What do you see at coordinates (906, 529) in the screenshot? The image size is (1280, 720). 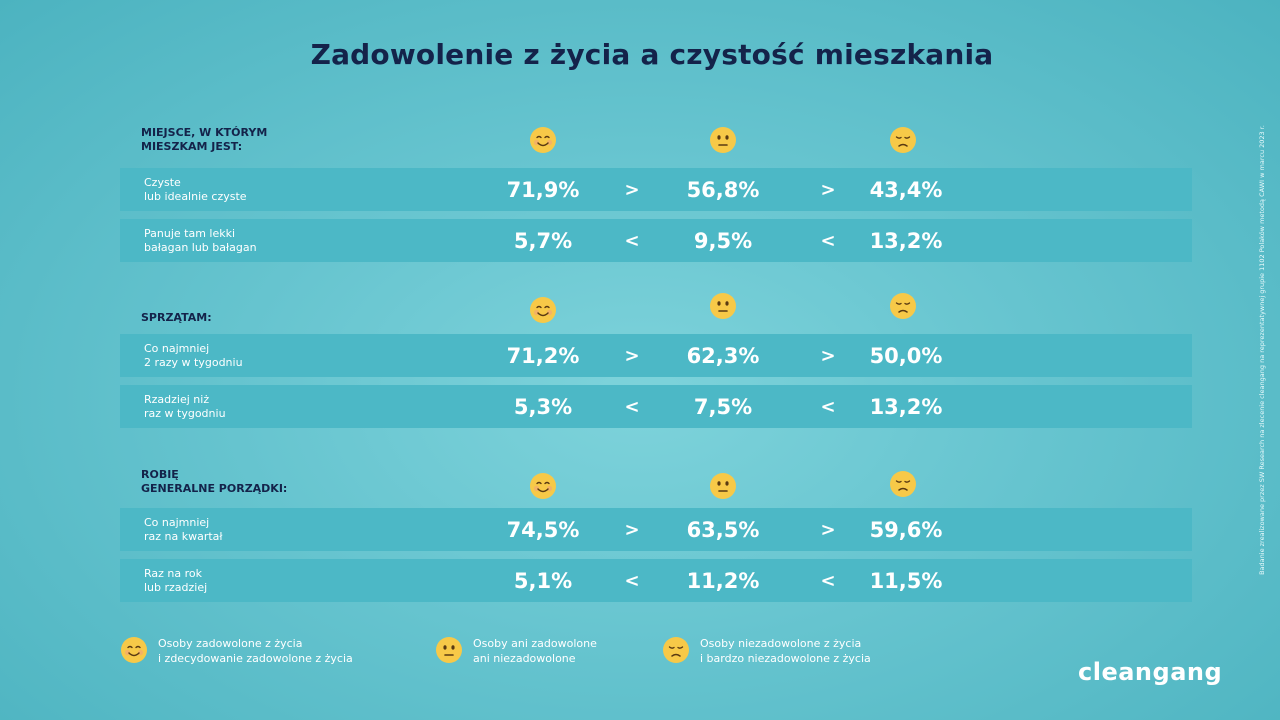 I see `value-dissatisfied: 59,6%` at bounding box center [906, 529].